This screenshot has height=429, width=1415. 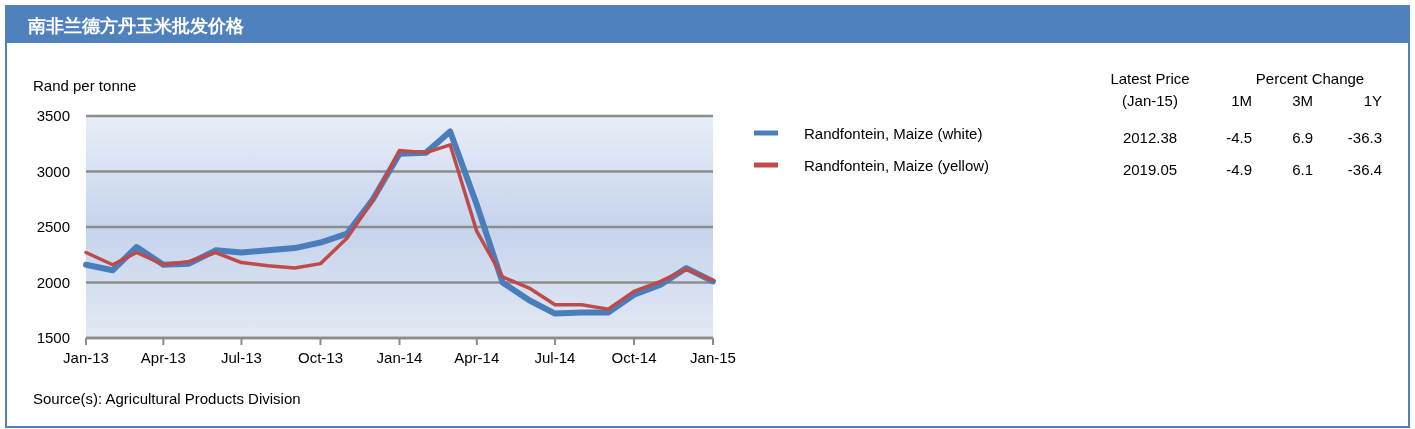 What do you see at coordinates (1310, 78) in the screenshot?
I see `text: Percent Change` at bounding box center [1310, 78].